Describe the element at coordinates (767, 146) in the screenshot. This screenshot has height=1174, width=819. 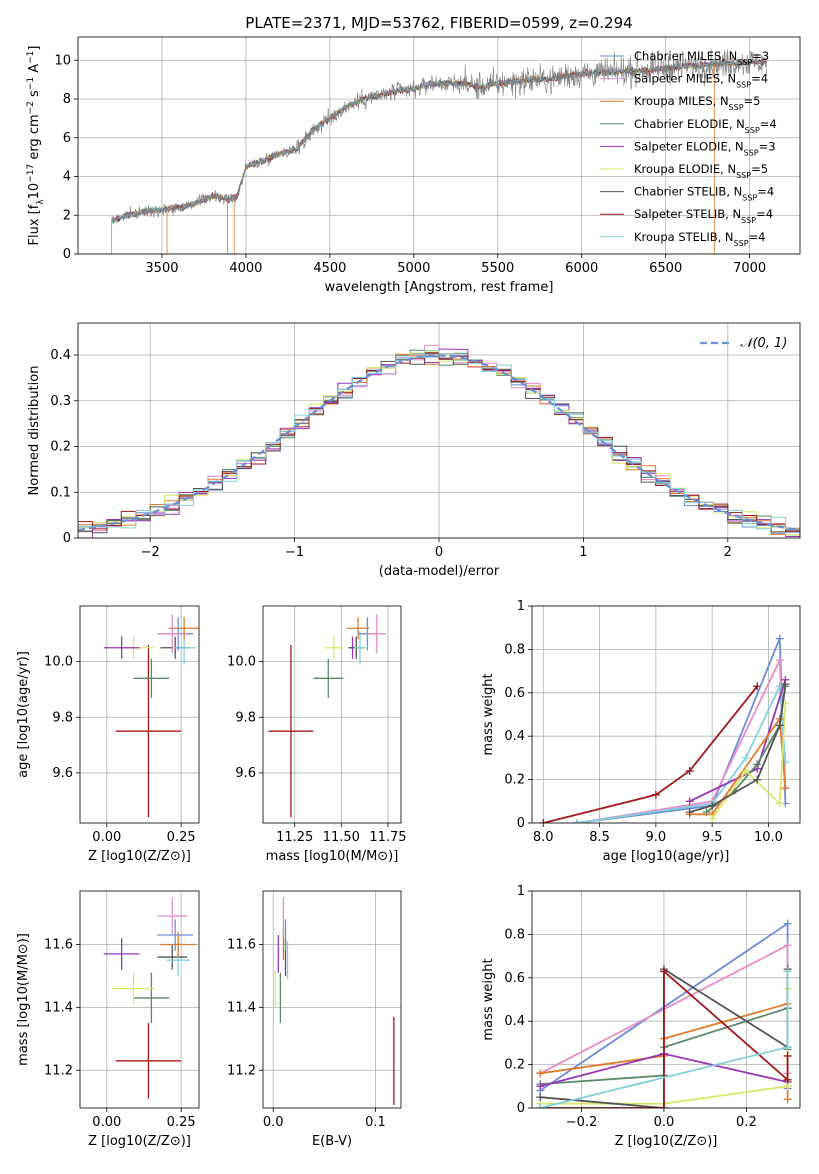
I see `legend-suffix: =3` at that location.